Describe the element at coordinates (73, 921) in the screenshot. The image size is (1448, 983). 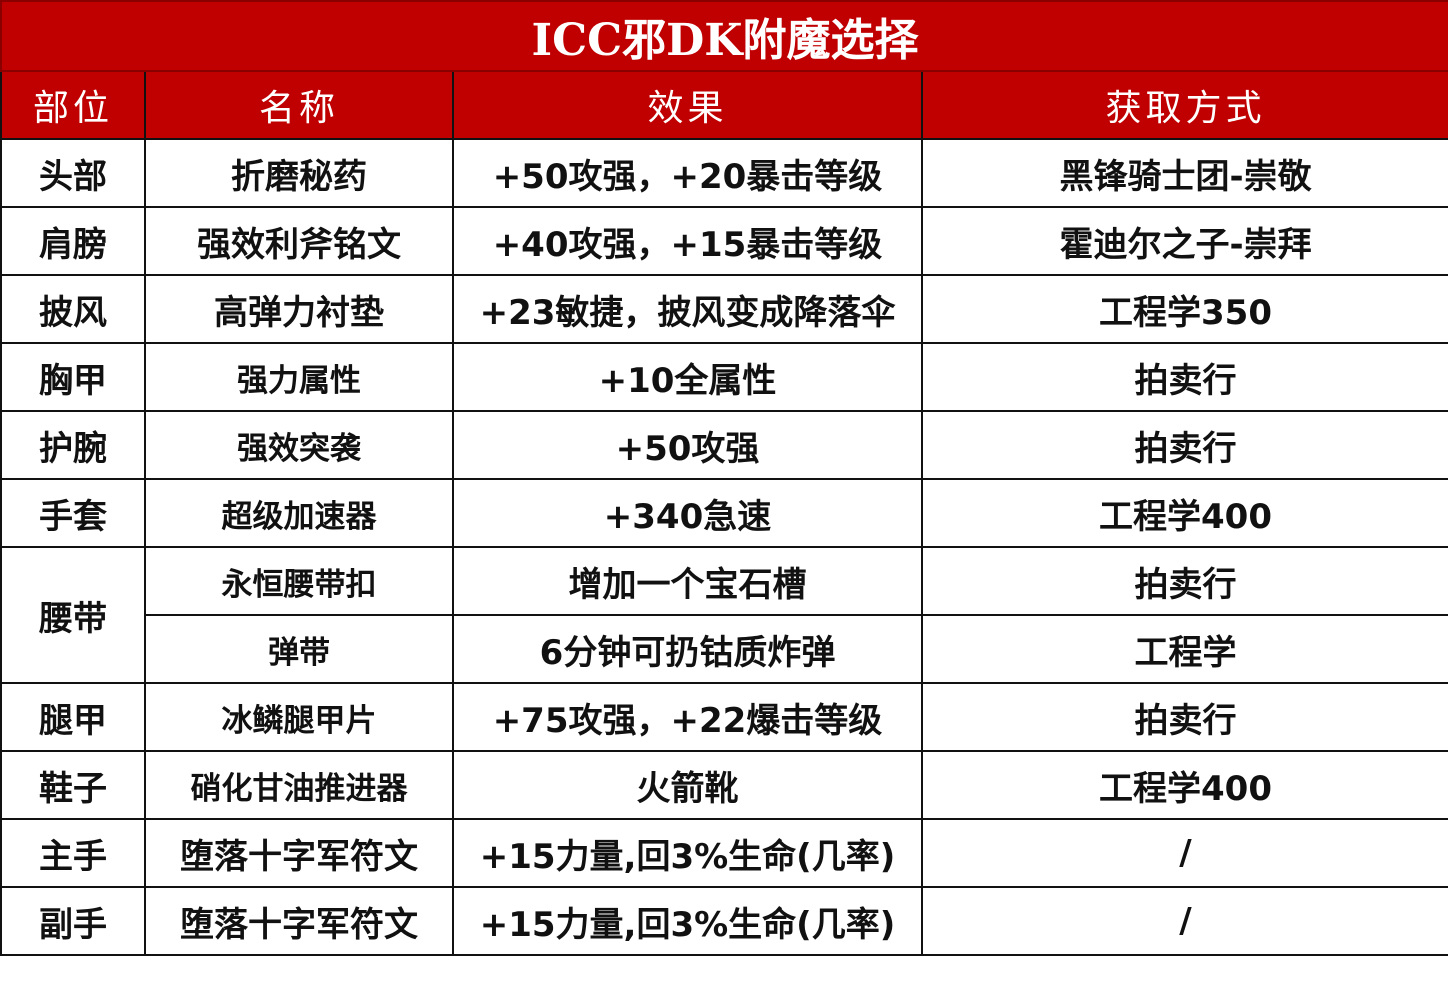
I see `part-cell: 副手` at that location.